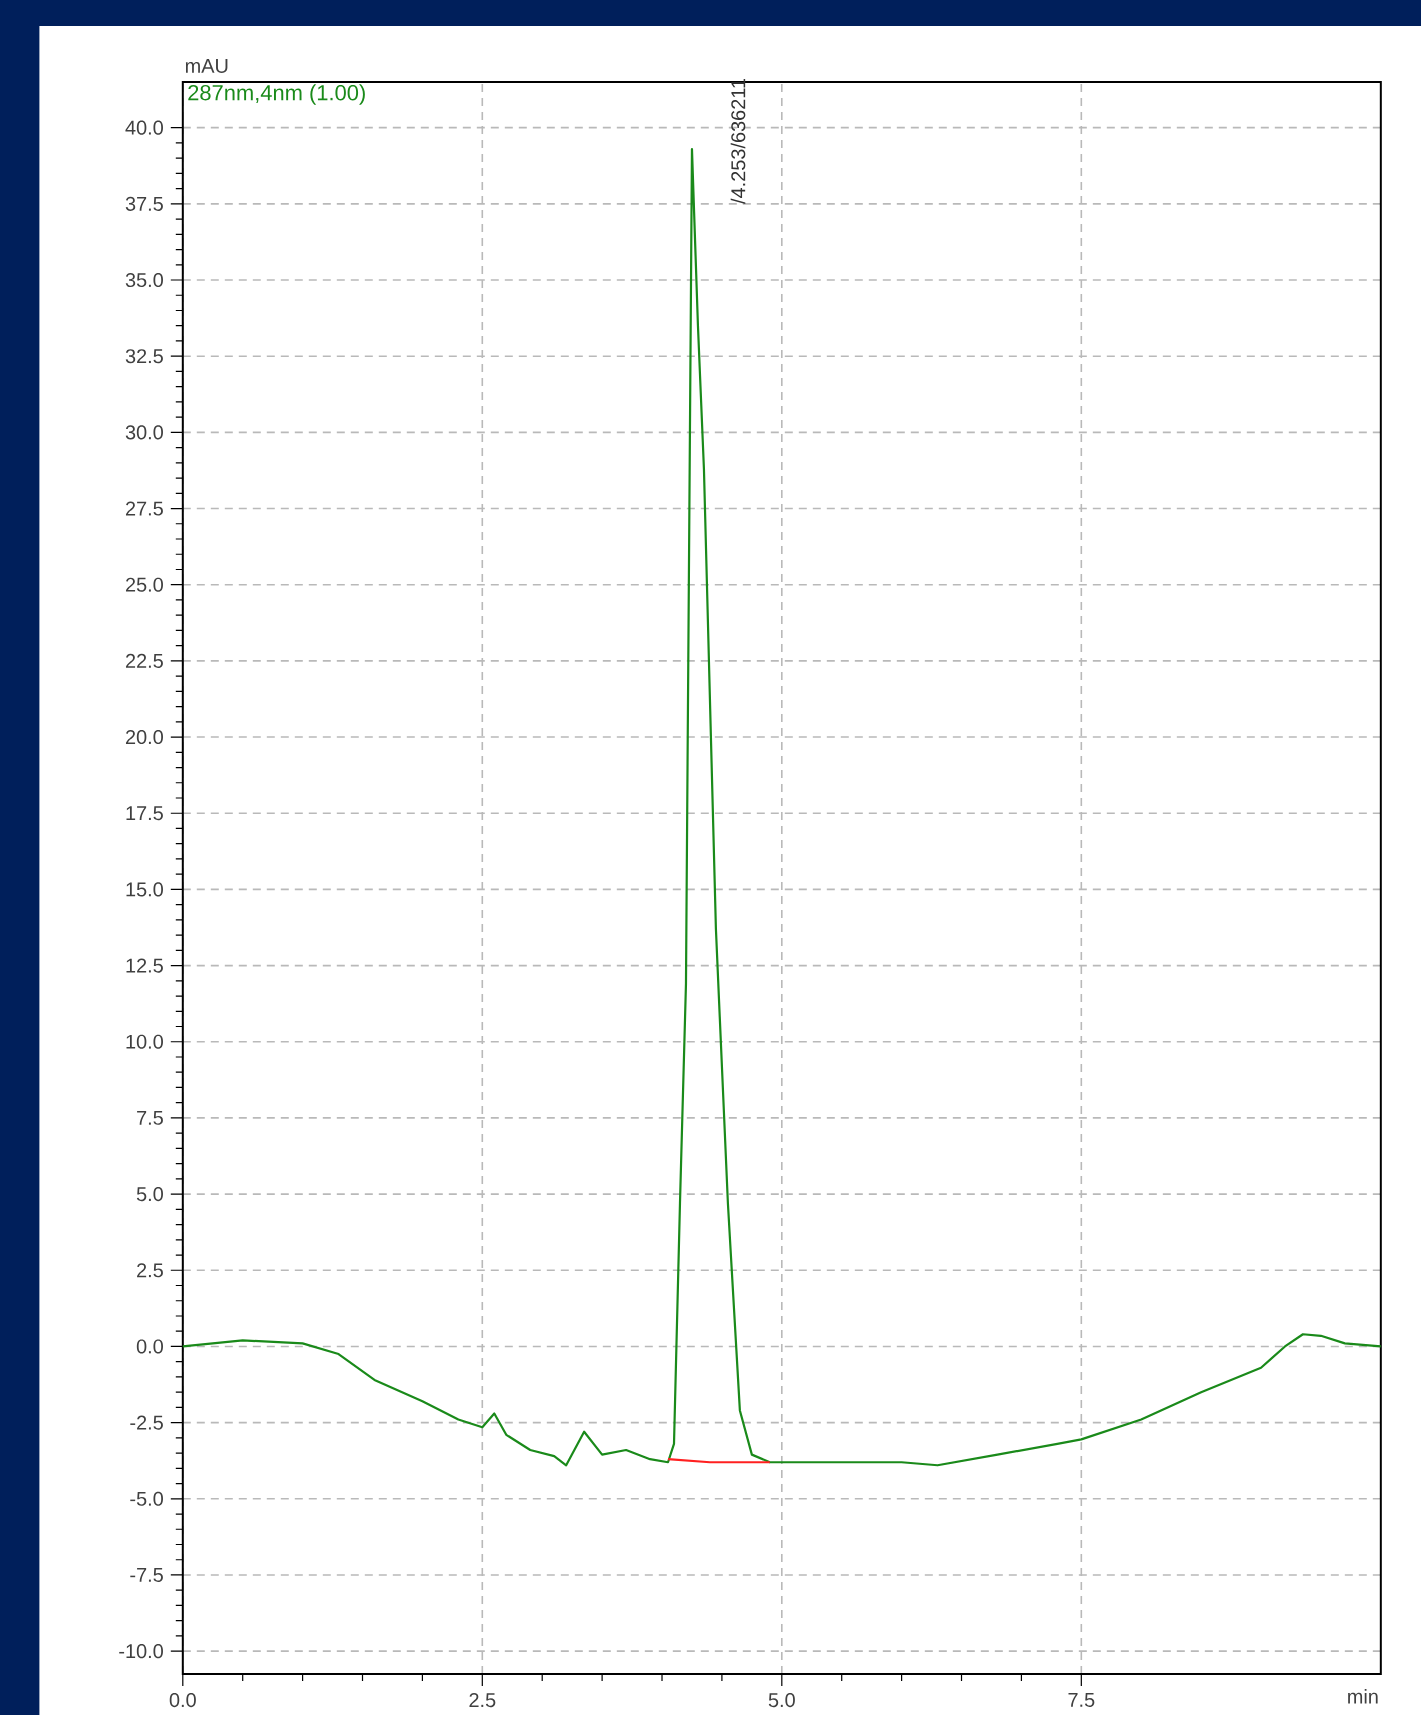 Image resolution: width=1421 pixels, height=1715 pixels. What do you see at coordinates (144, 280) in the screenshot?
I see `y-tick-label: 35.0` at bounding box center [144, 280].